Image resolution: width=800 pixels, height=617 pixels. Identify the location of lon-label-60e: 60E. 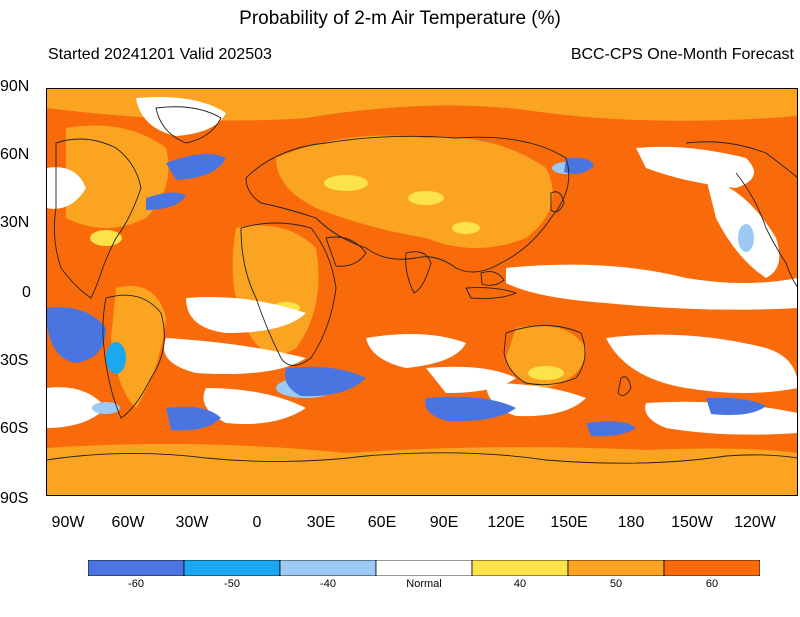
(382, 522).